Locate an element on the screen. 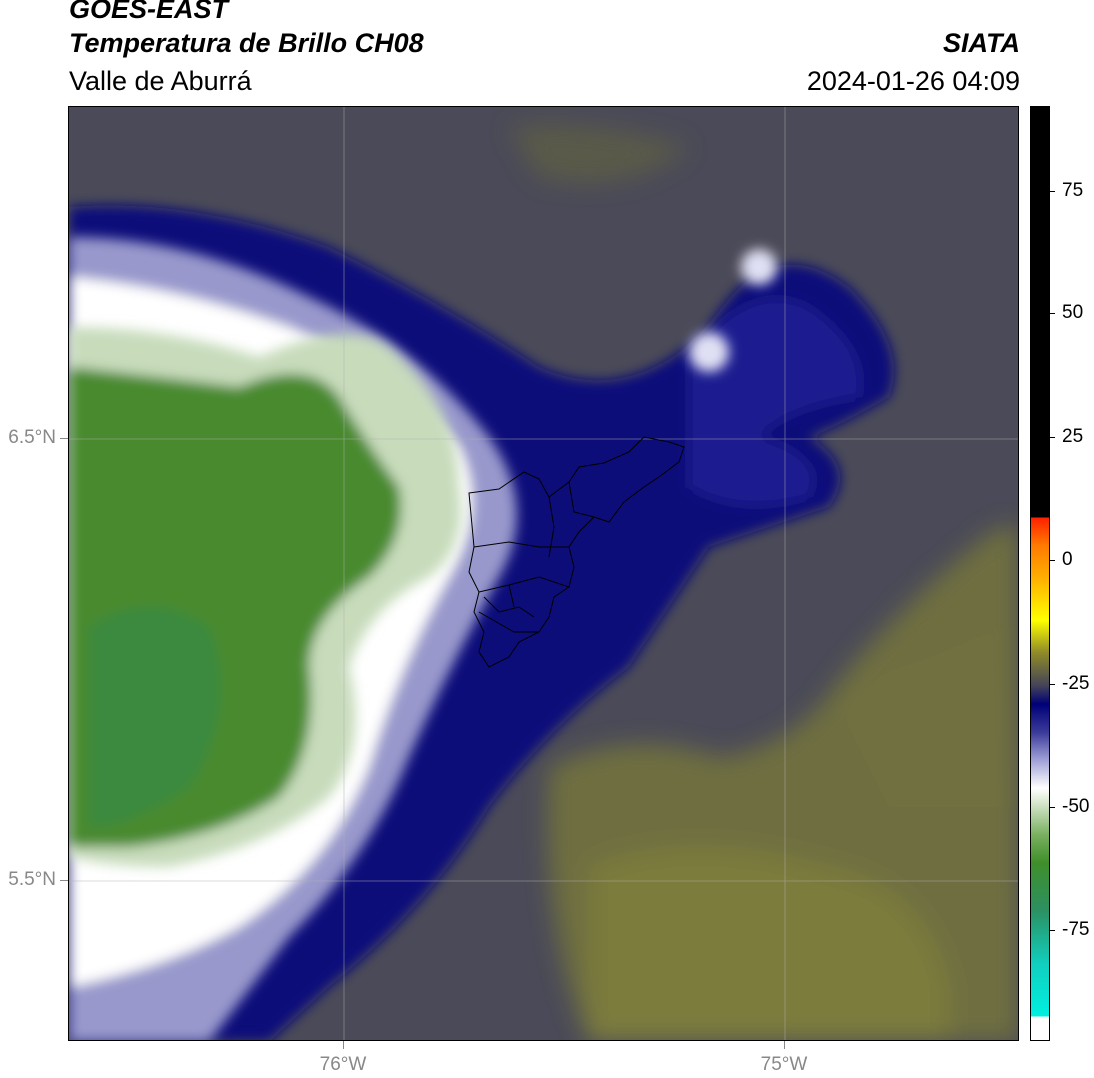 This screenshot has height=1078, width=1094. colorbar-label-minus25: -25 is located at coordinates (1076, 683).